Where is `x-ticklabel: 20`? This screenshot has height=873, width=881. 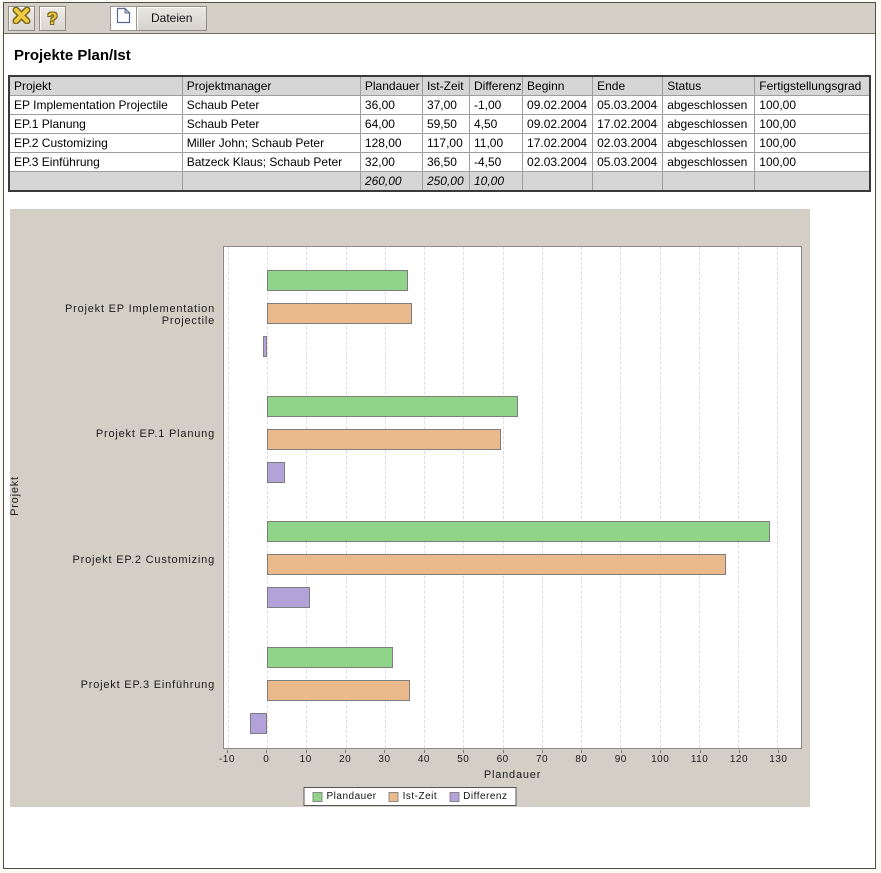 x-ticklabel: 20 is located at coordinates (345, 759).